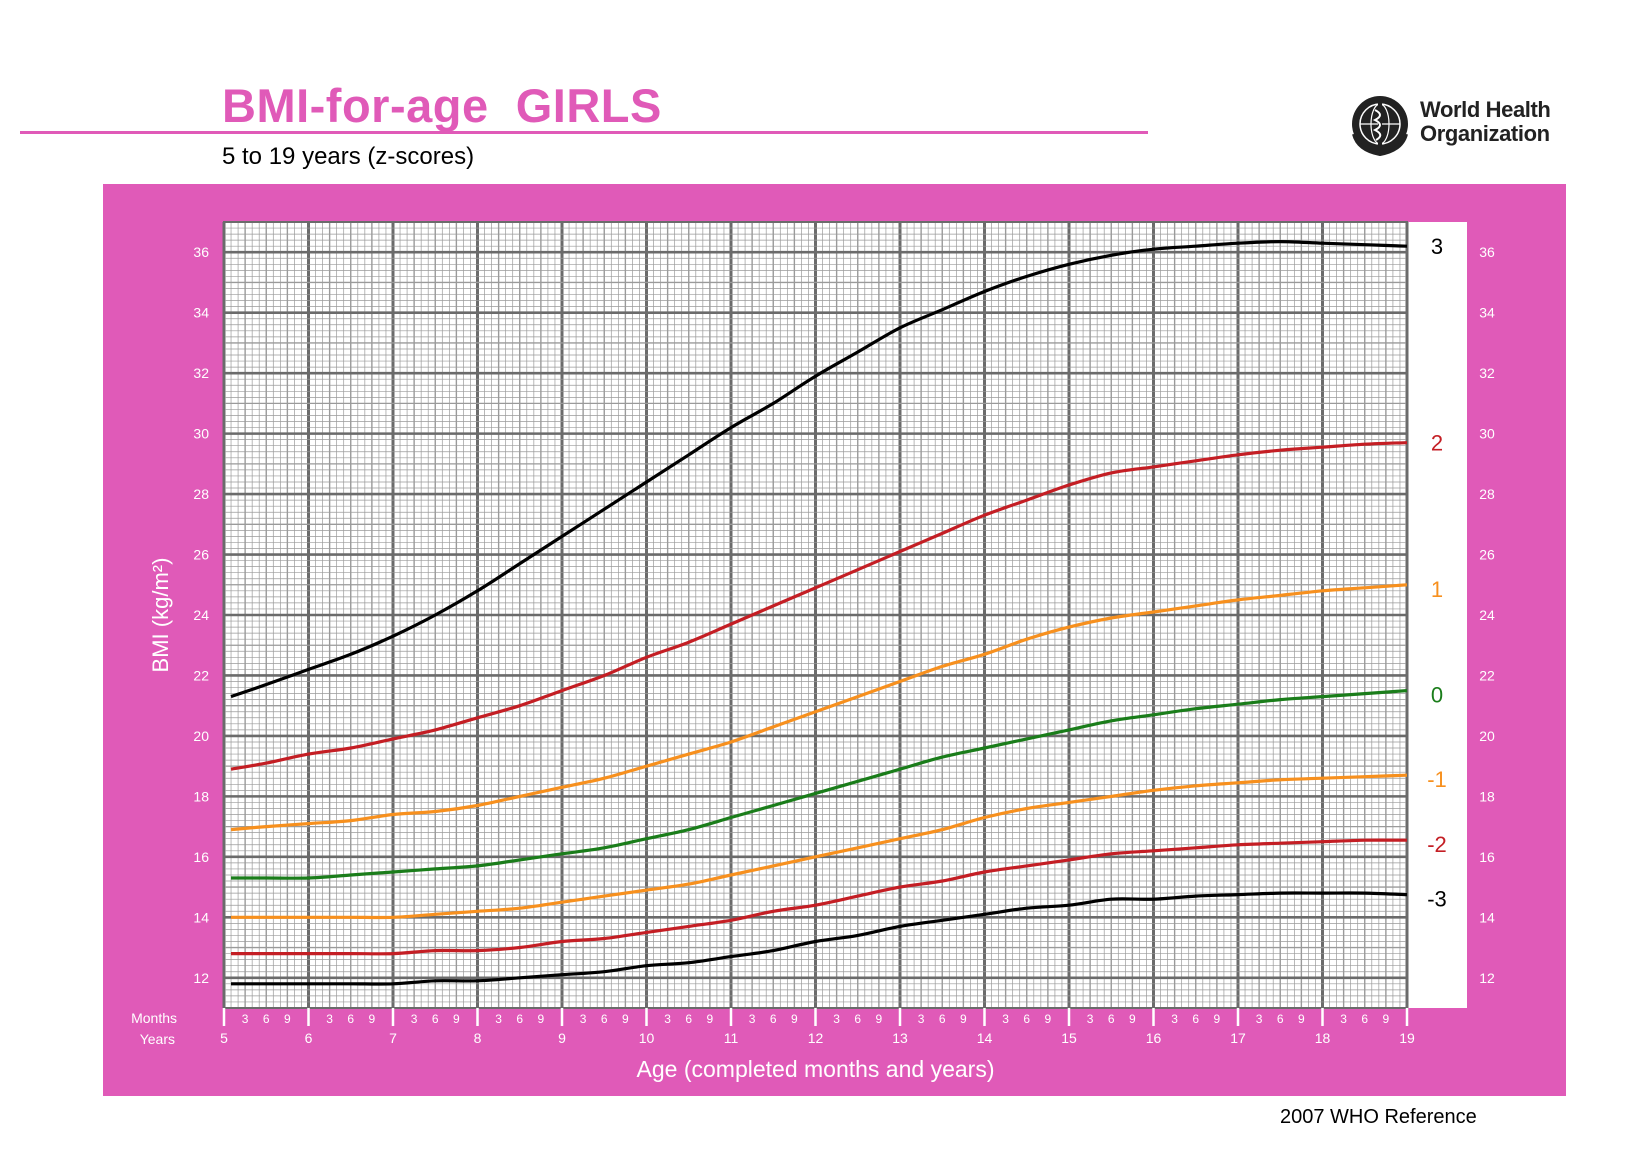 The height and width of the screenshot is (1163, 1648). What do you see at coordinates (1487, 555) in the screenshot?
I see `y-tick-label-right: 26` at bounding box center [1487, 555].